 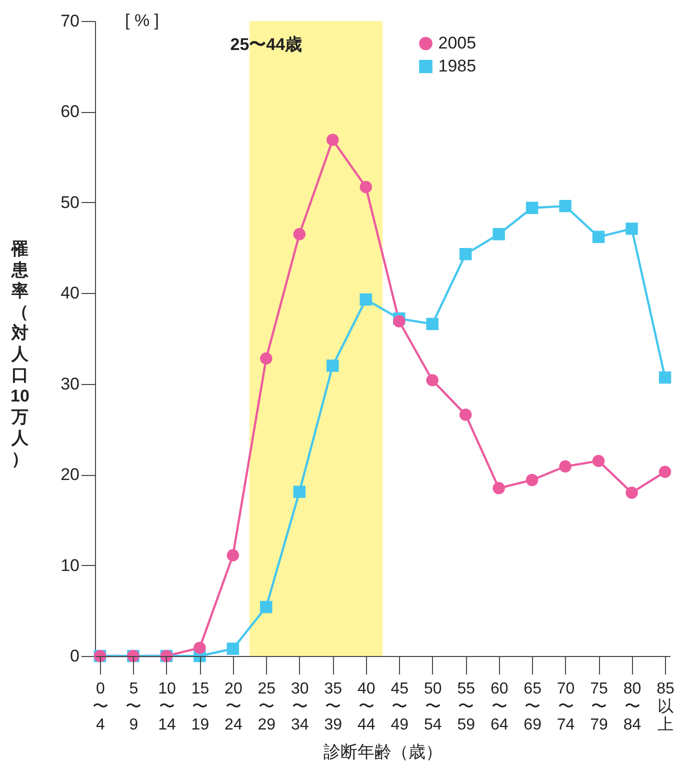 I want to click on x-axis-title: 診断年齢（歳）, so click(x=383, y=752).